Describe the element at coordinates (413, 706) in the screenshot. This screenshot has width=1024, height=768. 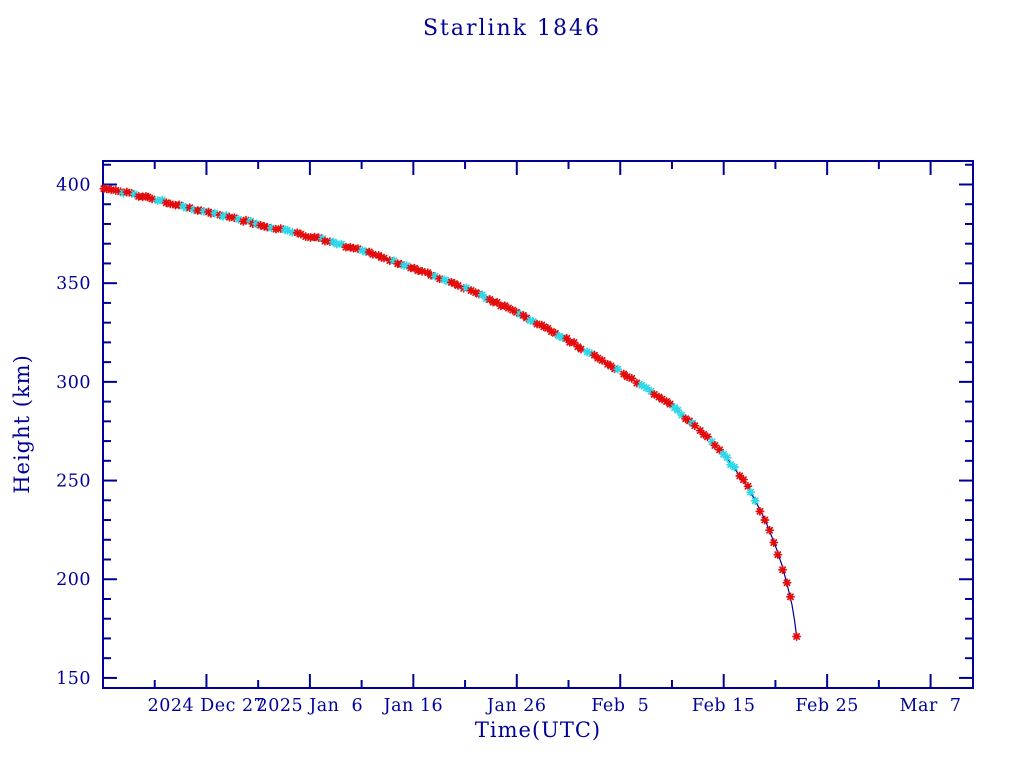
I see `x-tick-label: Jan 16` at that location.